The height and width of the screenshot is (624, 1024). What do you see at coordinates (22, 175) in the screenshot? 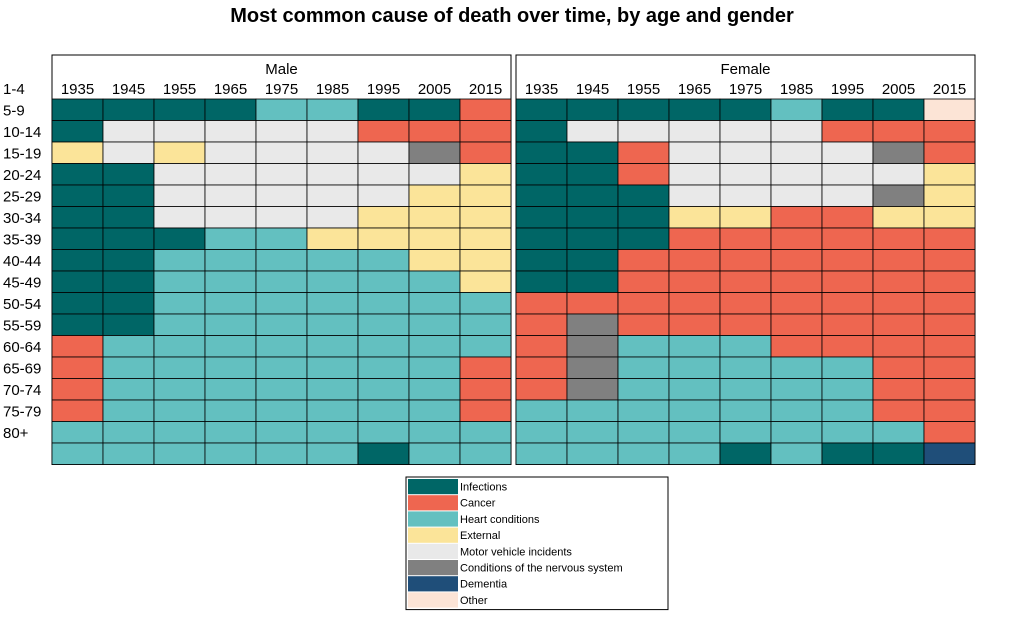
I see `age-tick-label: 20-24` at bounding box center [22, 175].